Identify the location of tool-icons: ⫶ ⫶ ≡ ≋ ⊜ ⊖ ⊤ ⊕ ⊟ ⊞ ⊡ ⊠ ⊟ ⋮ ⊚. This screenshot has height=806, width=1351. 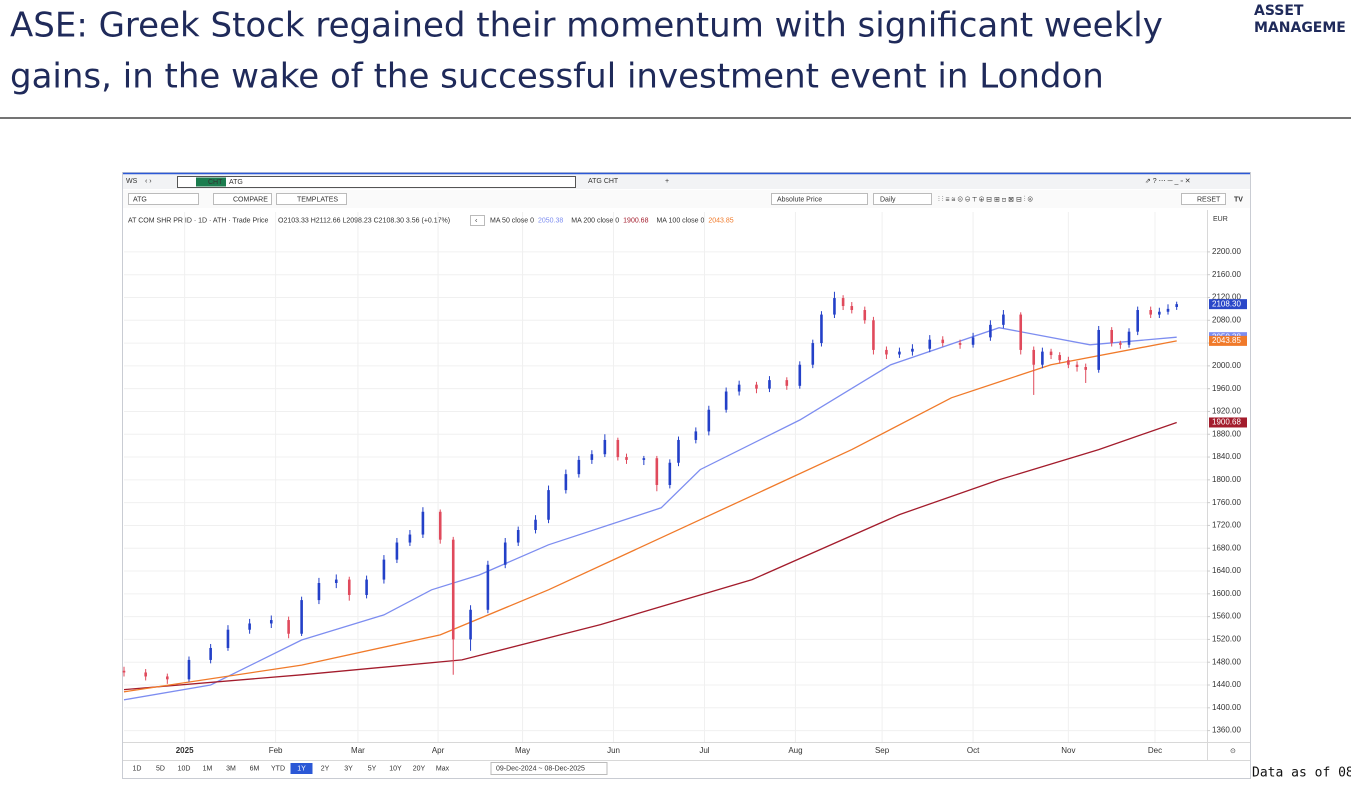
(985, 199).